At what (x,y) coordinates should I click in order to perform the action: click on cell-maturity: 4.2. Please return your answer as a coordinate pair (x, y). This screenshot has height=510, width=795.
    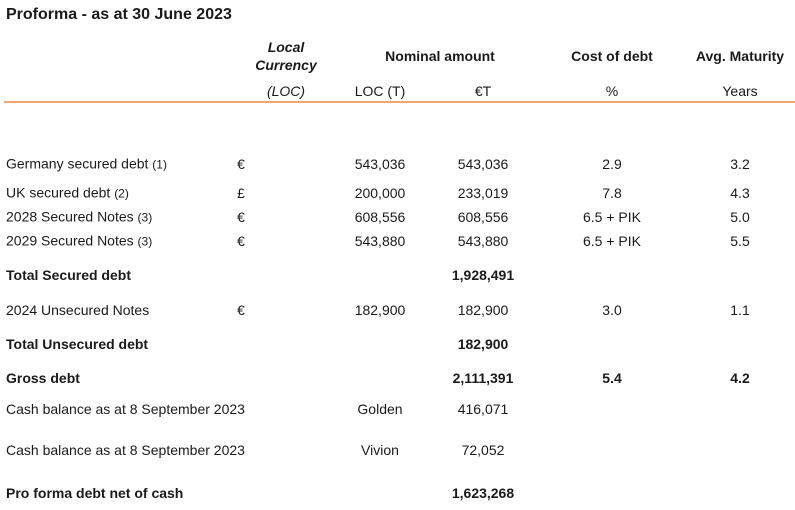
    Looking at the image, I should click on (740, 378).